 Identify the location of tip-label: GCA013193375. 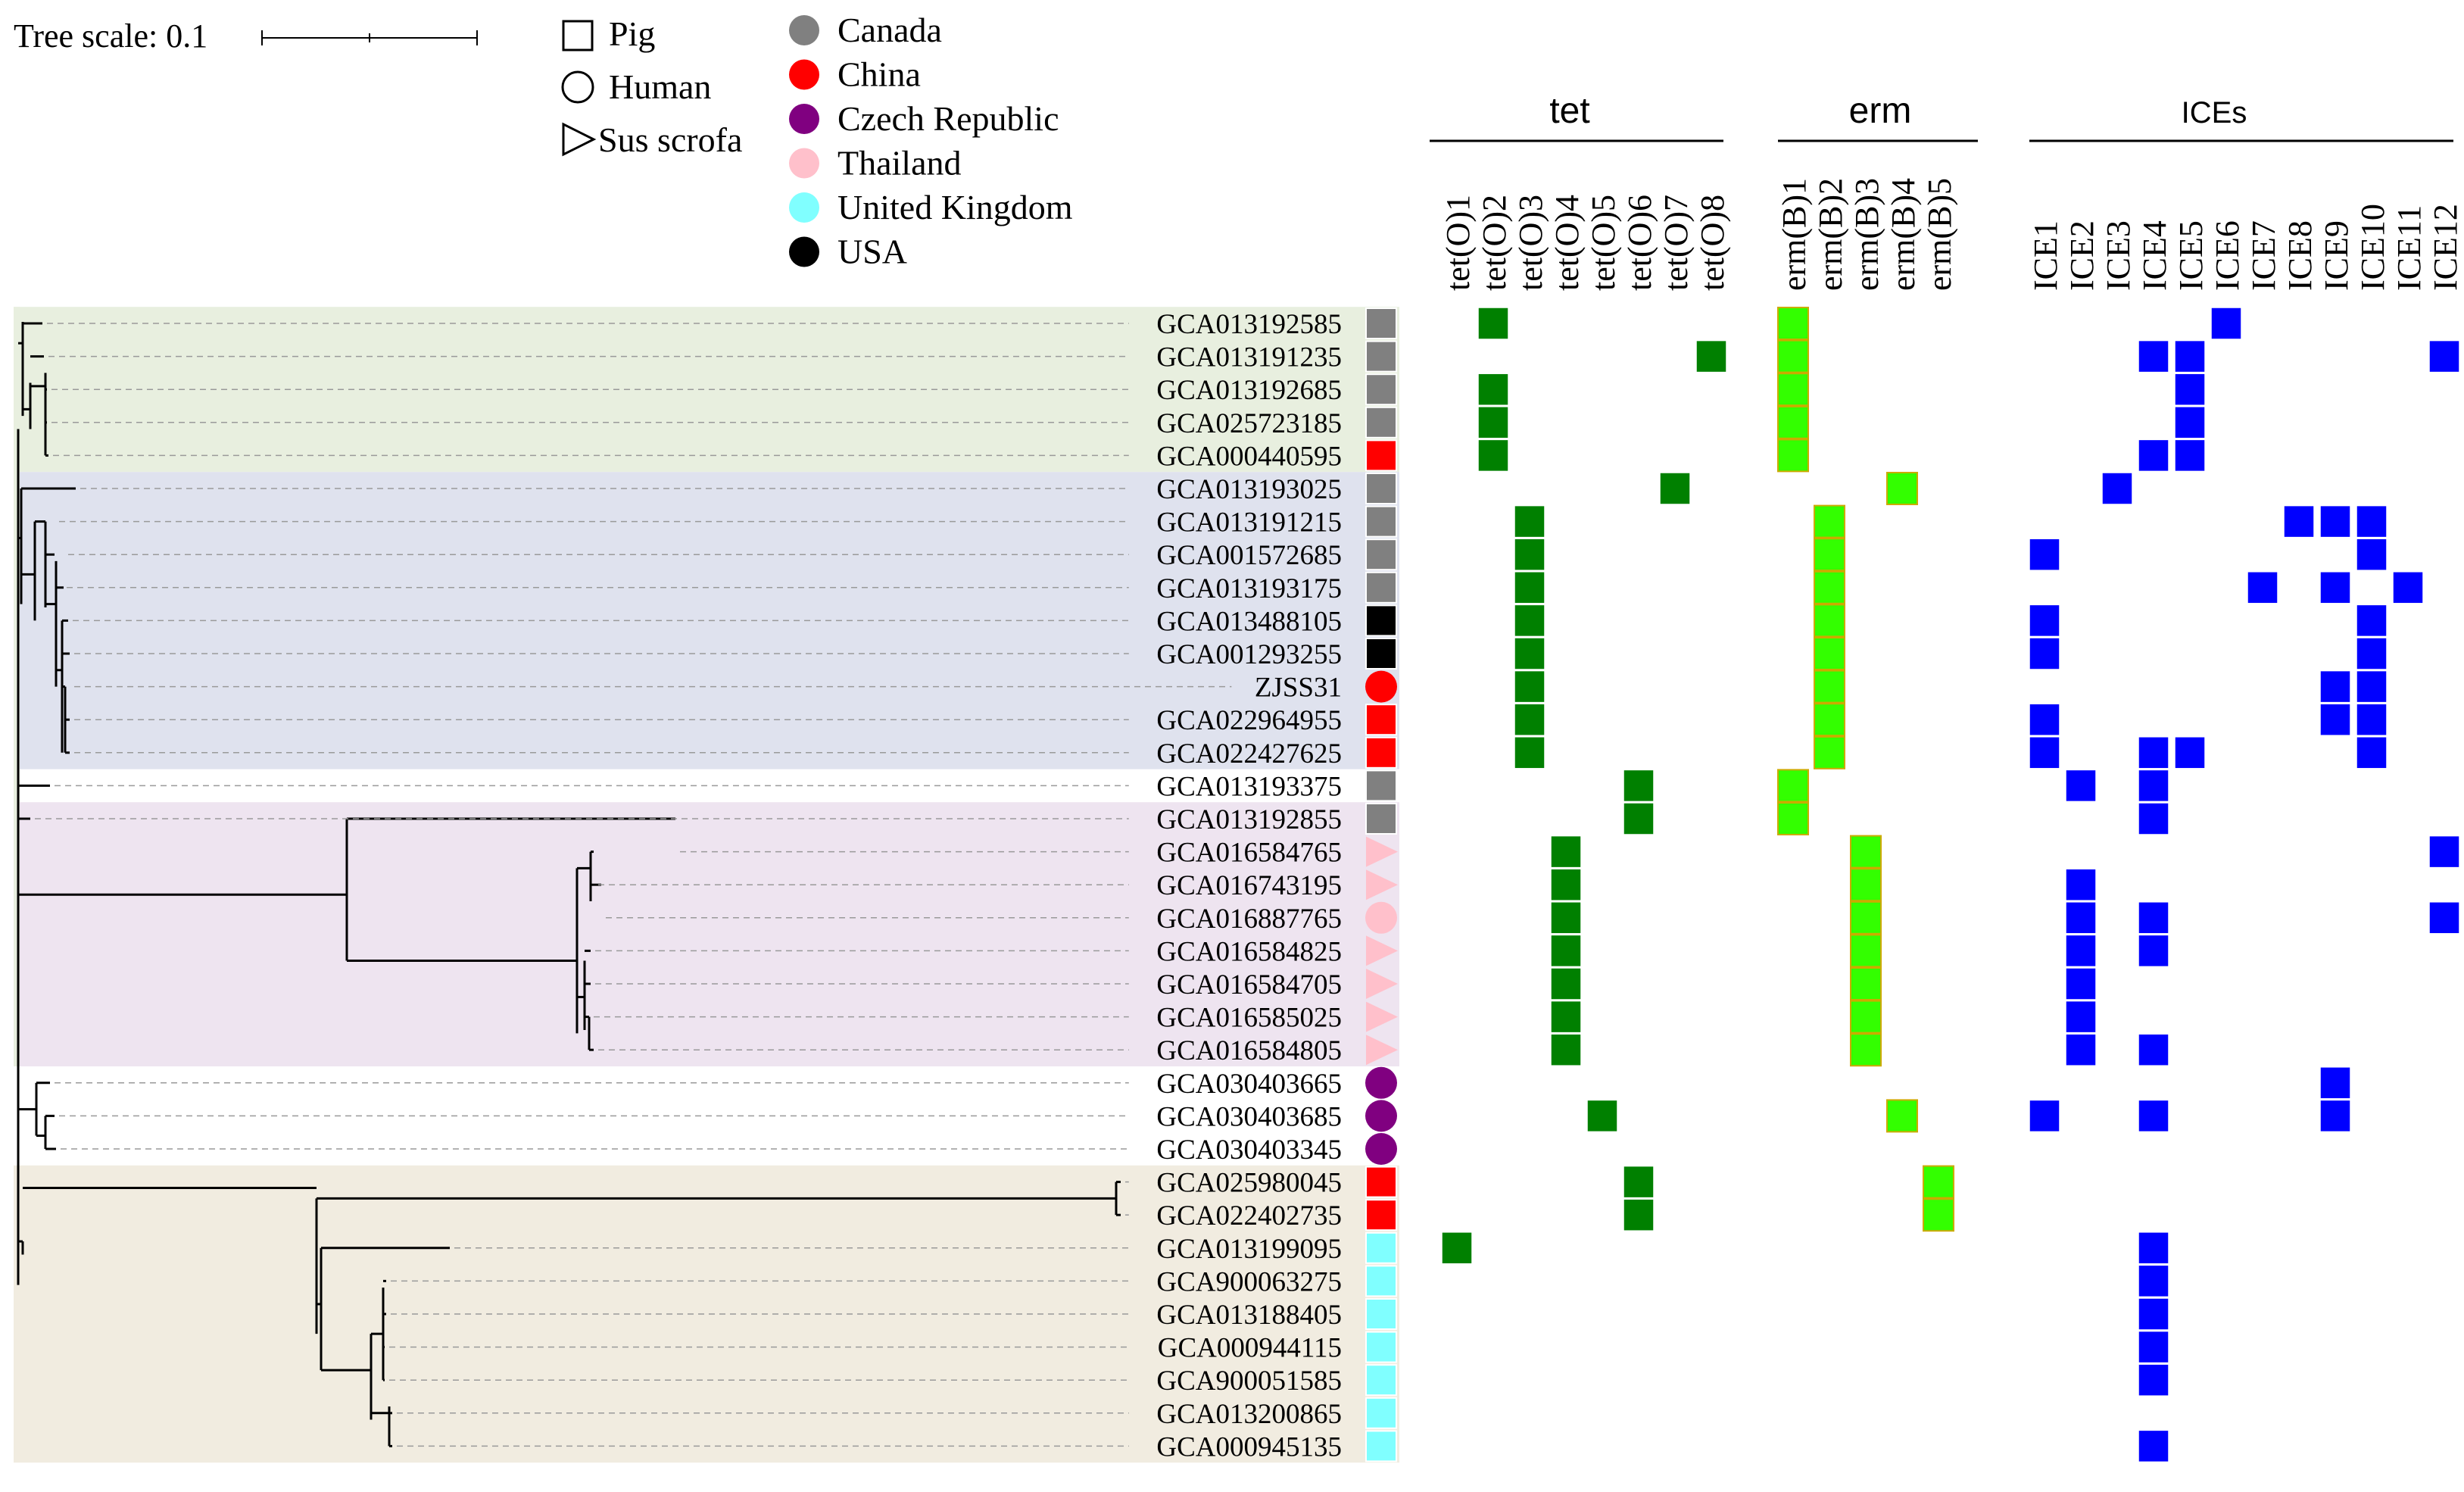
(1249, 787).